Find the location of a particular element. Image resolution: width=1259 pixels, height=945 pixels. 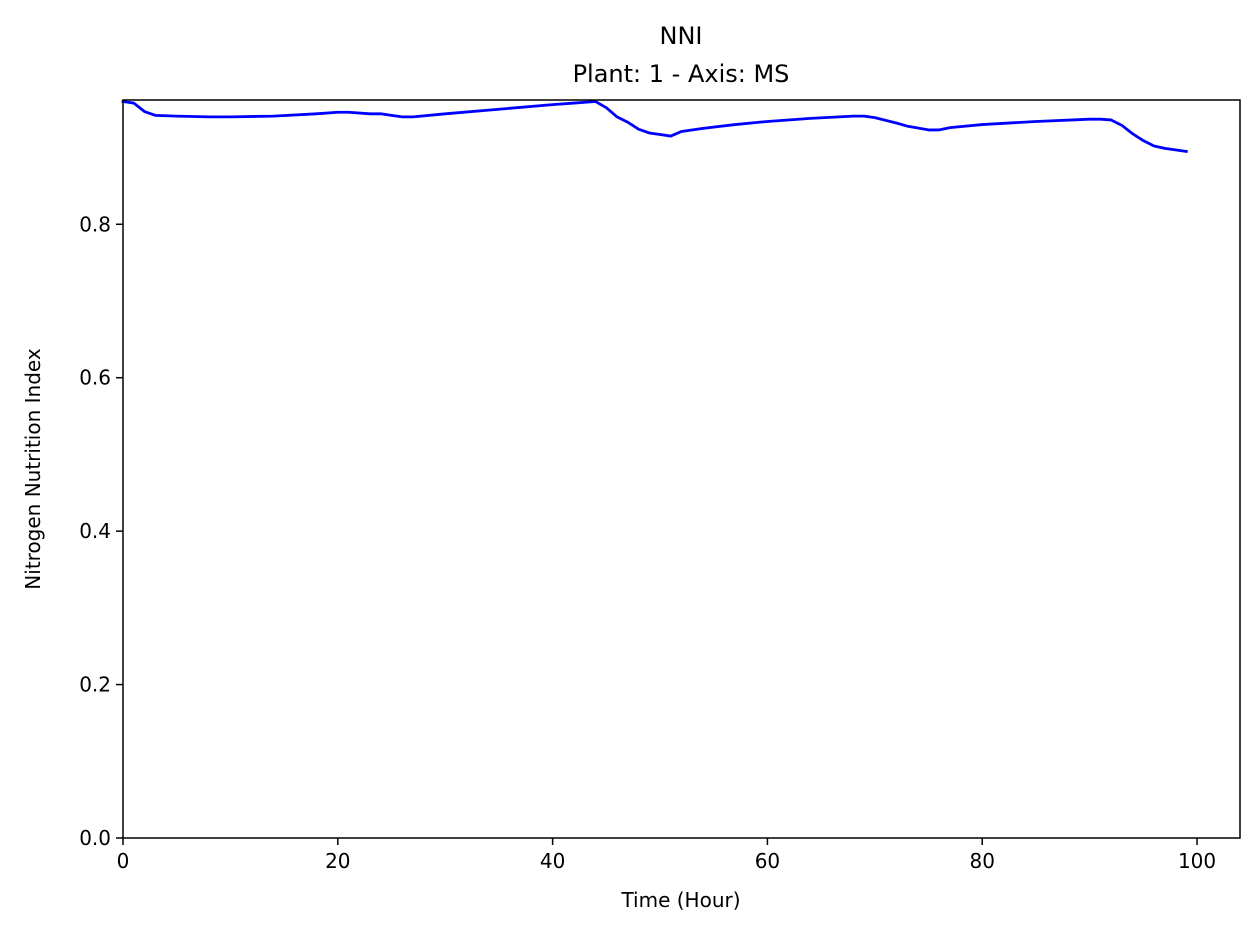

y-tick-label: 0.2 is located at coordinates (95, 685).